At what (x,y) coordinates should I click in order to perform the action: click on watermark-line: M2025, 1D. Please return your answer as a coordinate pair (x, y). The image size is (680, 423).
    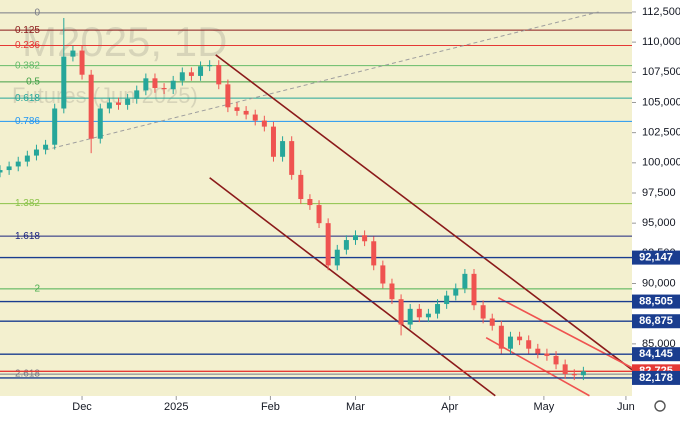
    Looking at the image, I should click on (124, 41).